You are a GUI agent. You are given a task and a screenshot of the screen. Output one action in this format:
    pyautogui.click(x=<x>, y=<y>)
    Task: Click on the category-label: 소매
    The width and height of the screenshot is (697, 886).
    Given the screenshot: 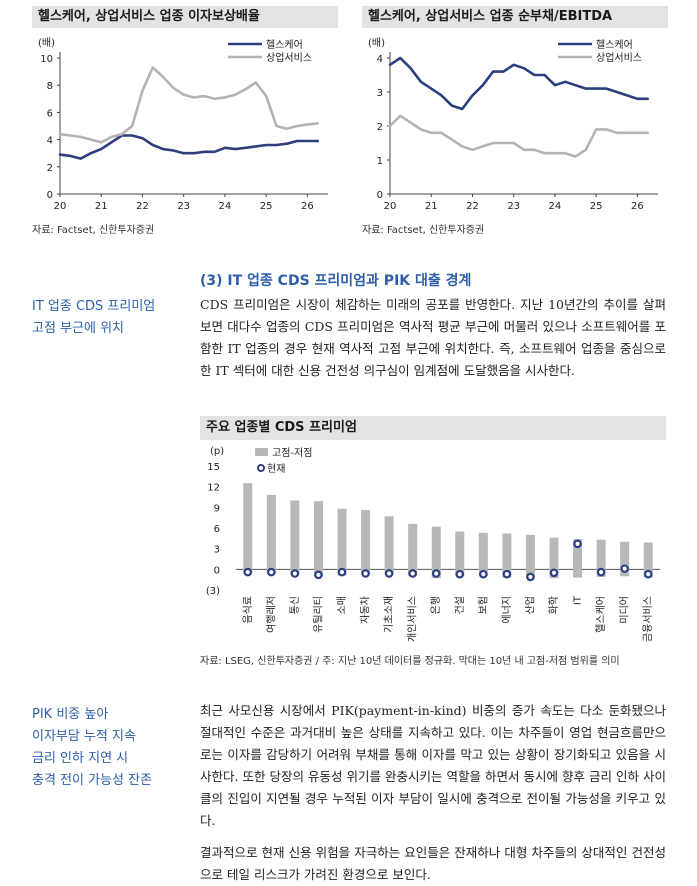 What is the action you would take?
    pyautogui.click(x=342, y=605)
    